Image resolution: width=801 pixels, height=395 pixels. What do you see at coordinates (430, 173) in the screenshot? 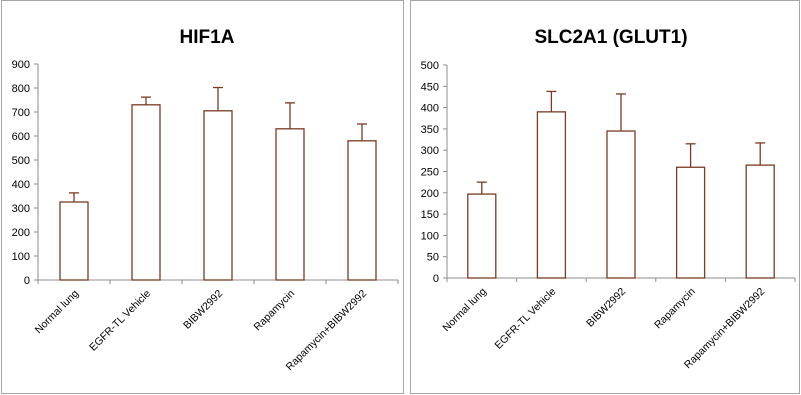
I see `y-tick-label: 250` at bounding box center [430, 173].